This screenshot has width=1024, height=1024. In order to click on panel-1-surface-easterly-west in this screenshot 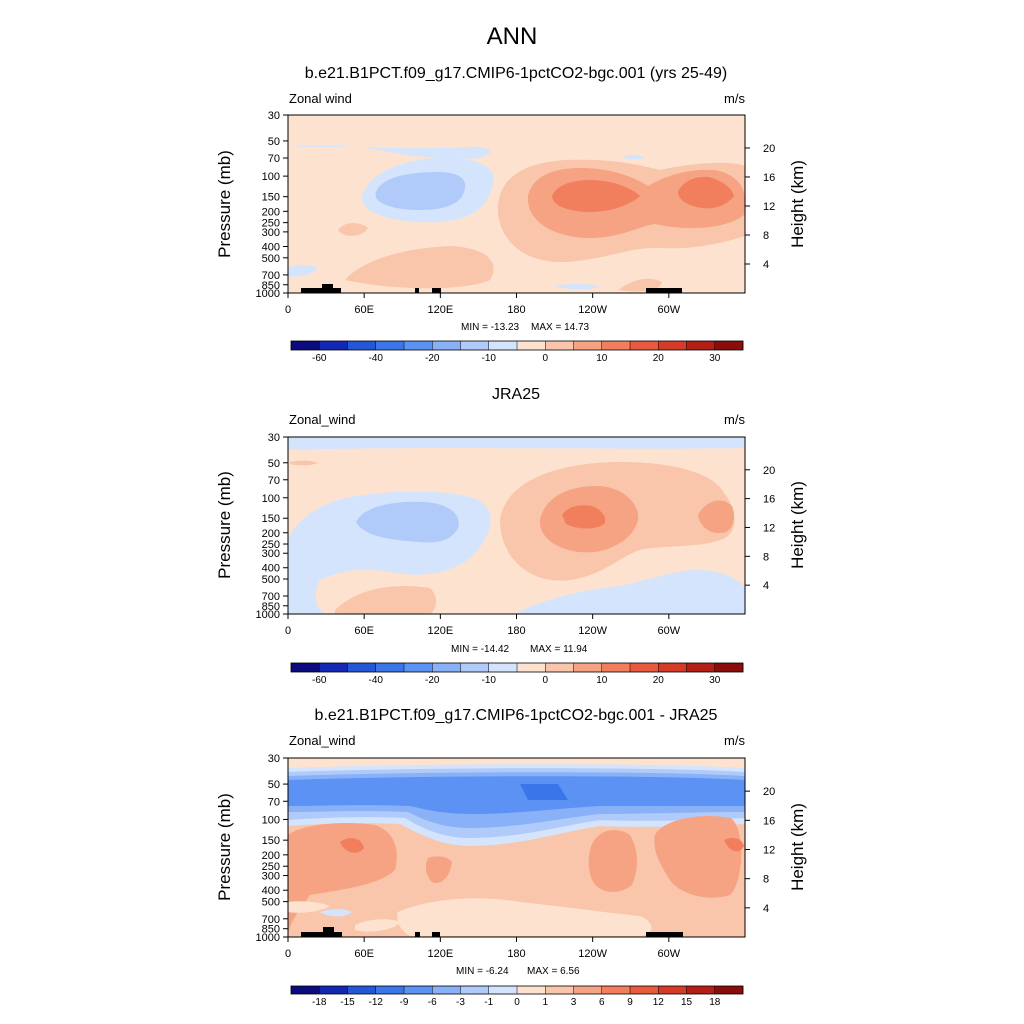, I will do `click(303, 271)`.